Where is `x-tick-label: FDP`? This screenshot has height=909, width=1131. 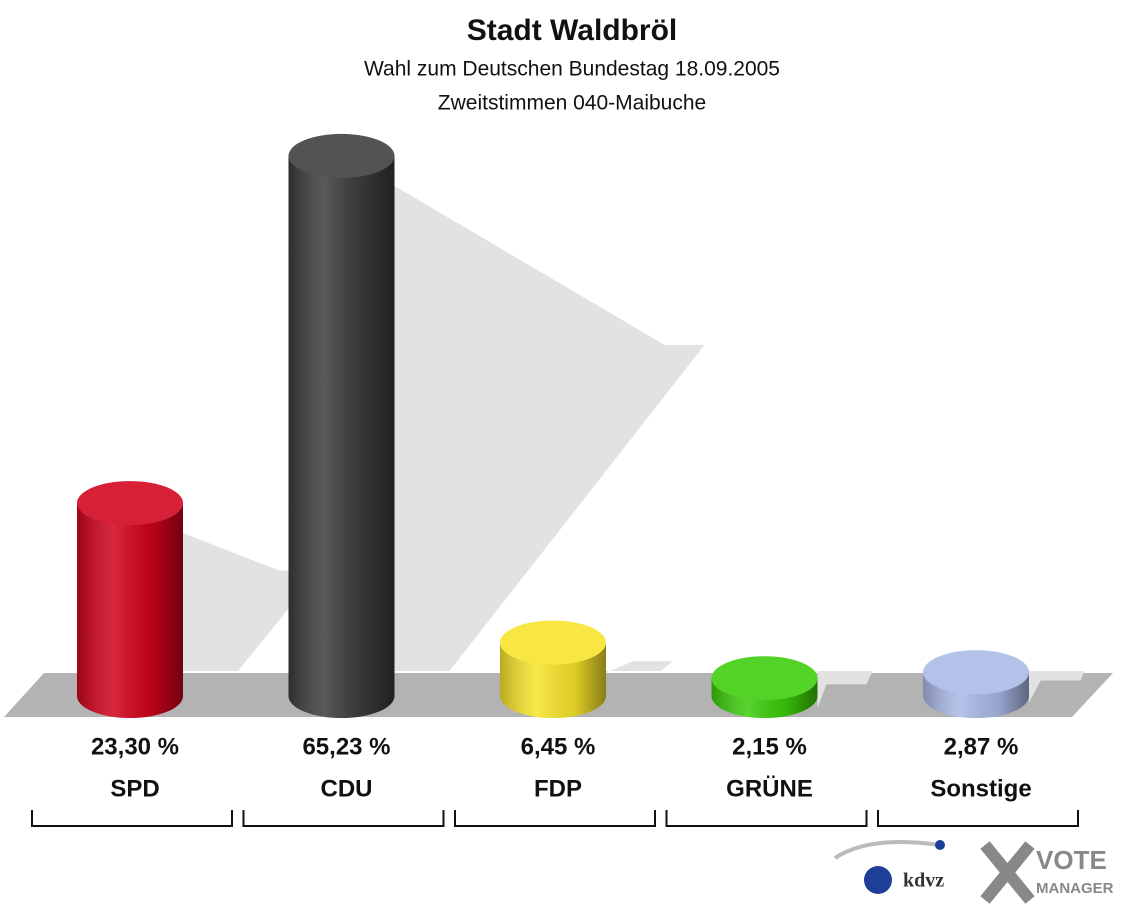 x-tick-label: FDP is located at coordinates (558, 788).